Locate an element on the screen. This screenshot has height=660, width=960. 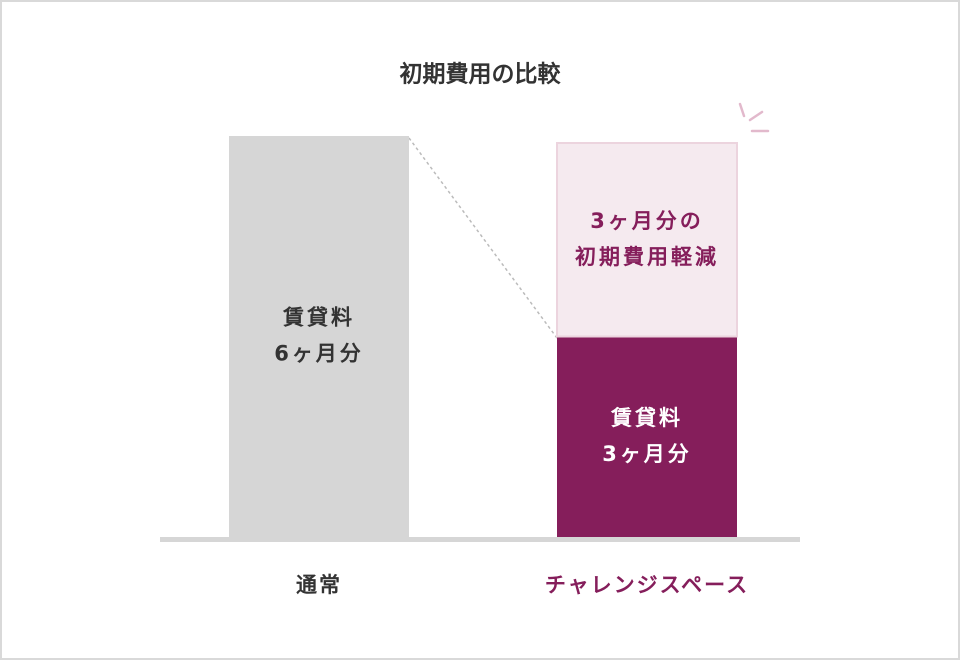
chart-title: 初期費用の比較 is located at coordinates (481, 74).